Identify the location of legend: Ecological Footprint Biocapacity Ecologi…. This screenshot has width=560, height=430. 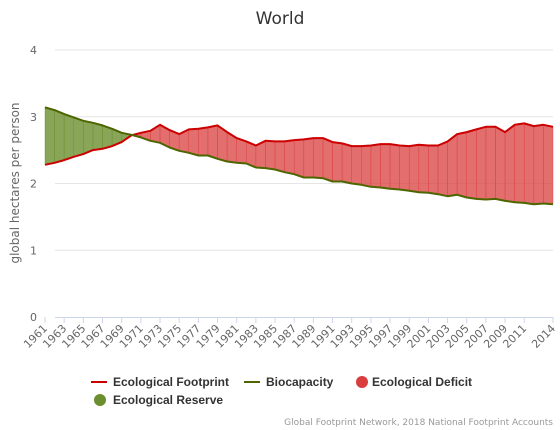
(281, 391).